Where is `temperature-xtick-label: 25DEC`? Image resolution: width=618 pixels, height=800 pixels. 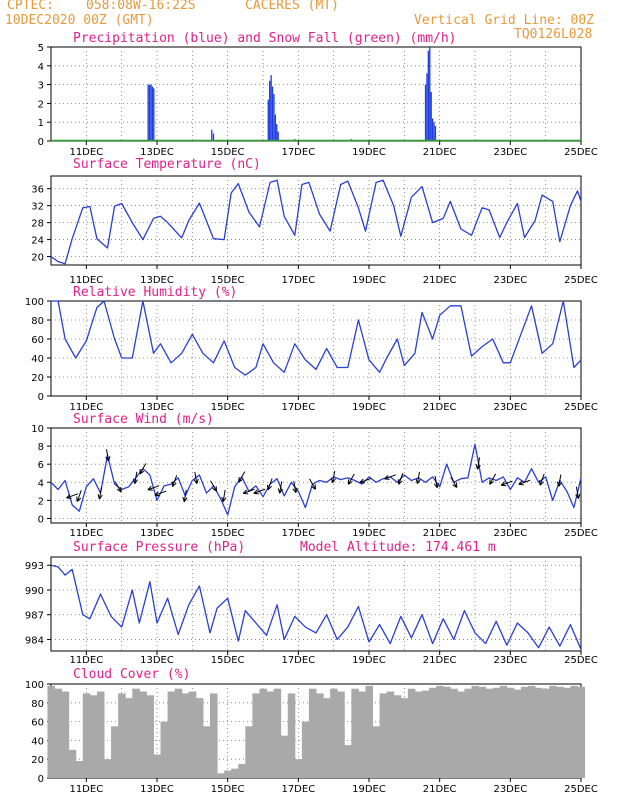
temperature-xtick-label: 25DEC is located at coordinates (581, 280).